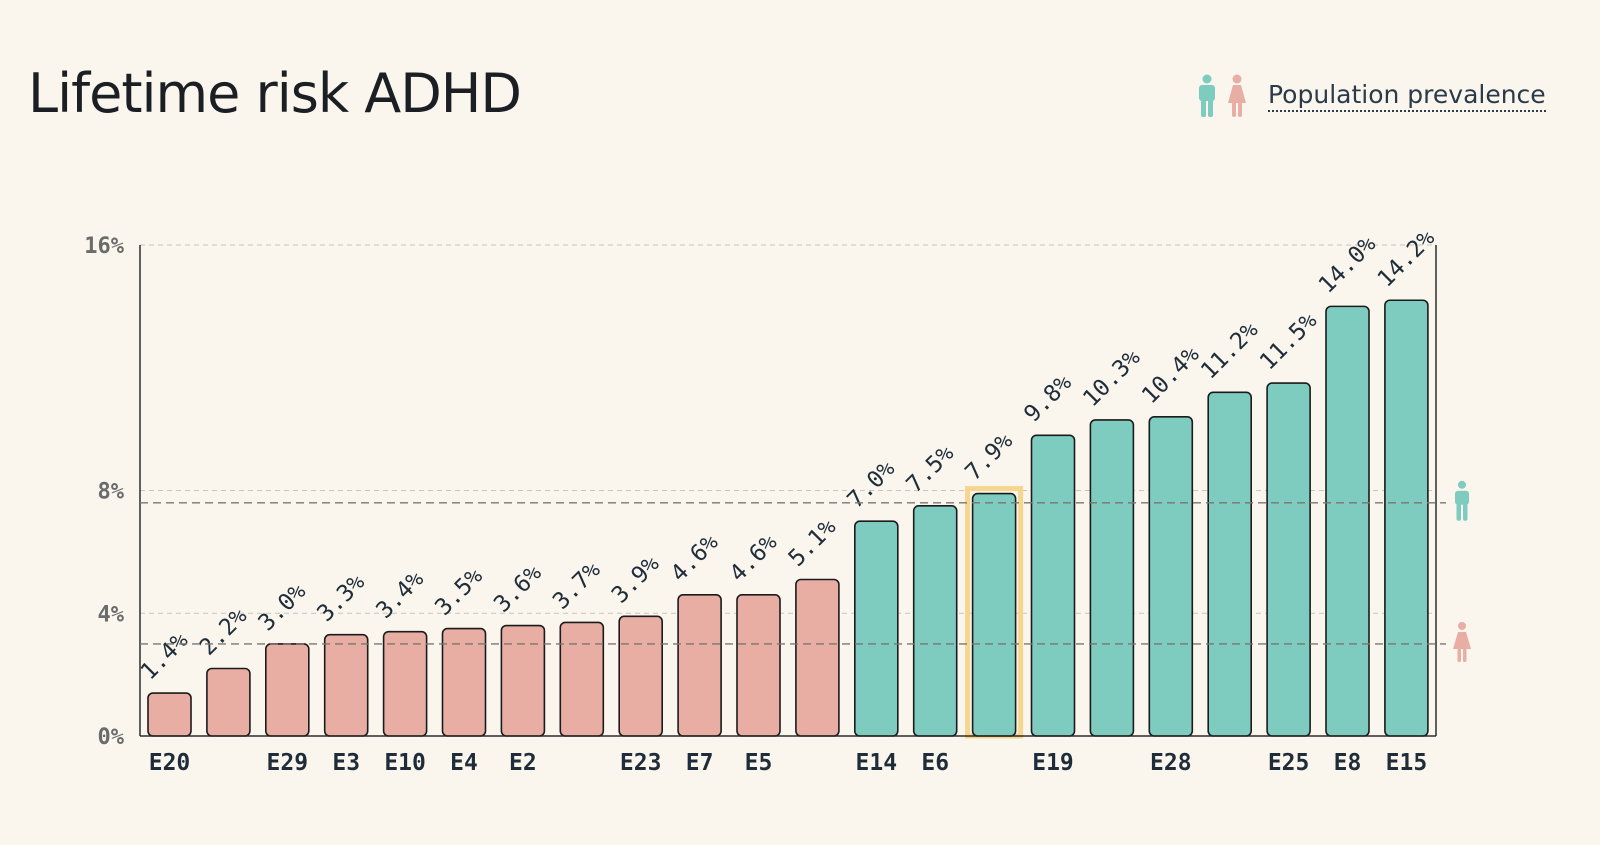  I want to click on bar-value-label: 14.2%, so click(1406, 258).